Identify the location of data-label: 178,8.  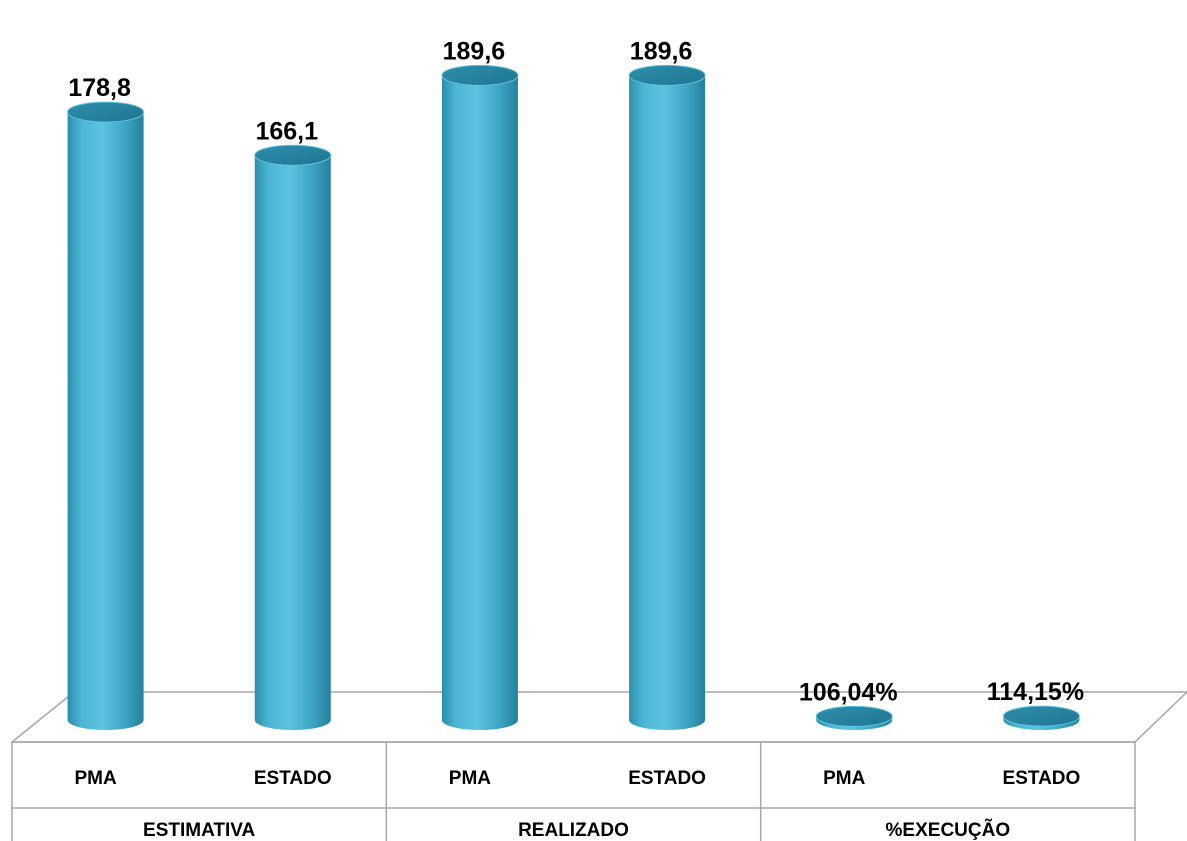
(99, 88).